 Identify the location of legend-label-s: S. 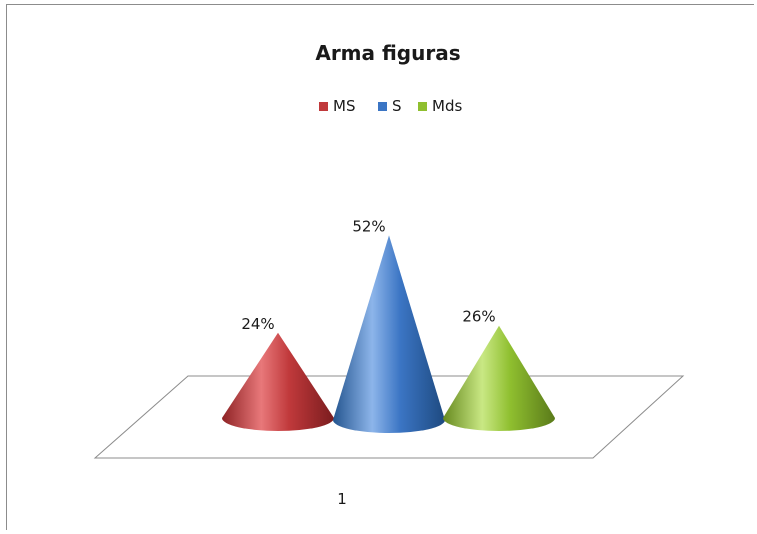
(397, 106).